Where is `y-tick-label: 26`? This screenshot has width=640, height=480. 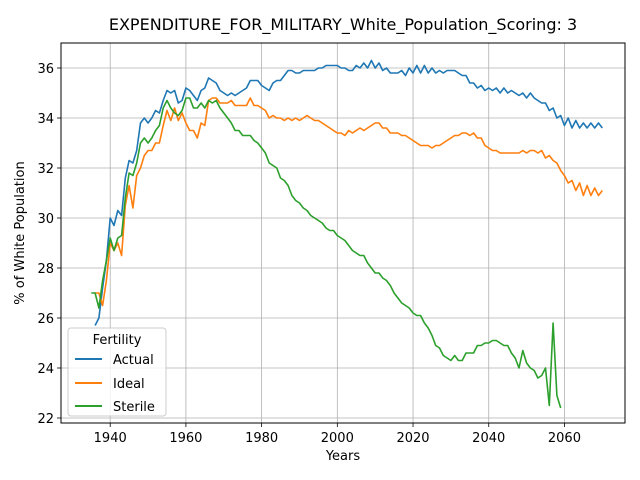
y-tick-label: 26 is located at coordinates (45, 319).